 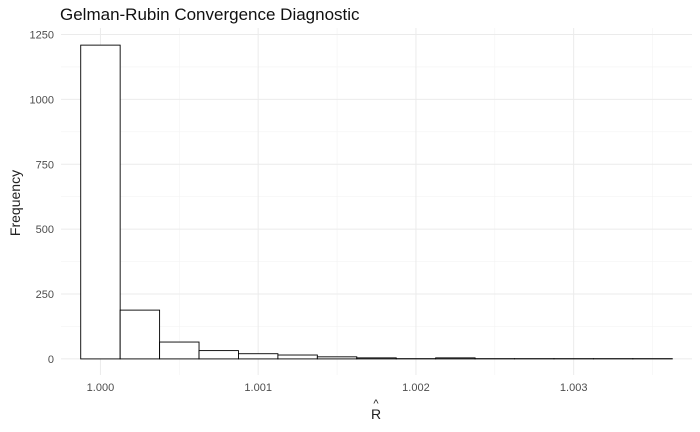 What do you see at coordinates (45, 165) in the screenshot?
I see `y-tick-label: 750` at bounding box center [45, 165].